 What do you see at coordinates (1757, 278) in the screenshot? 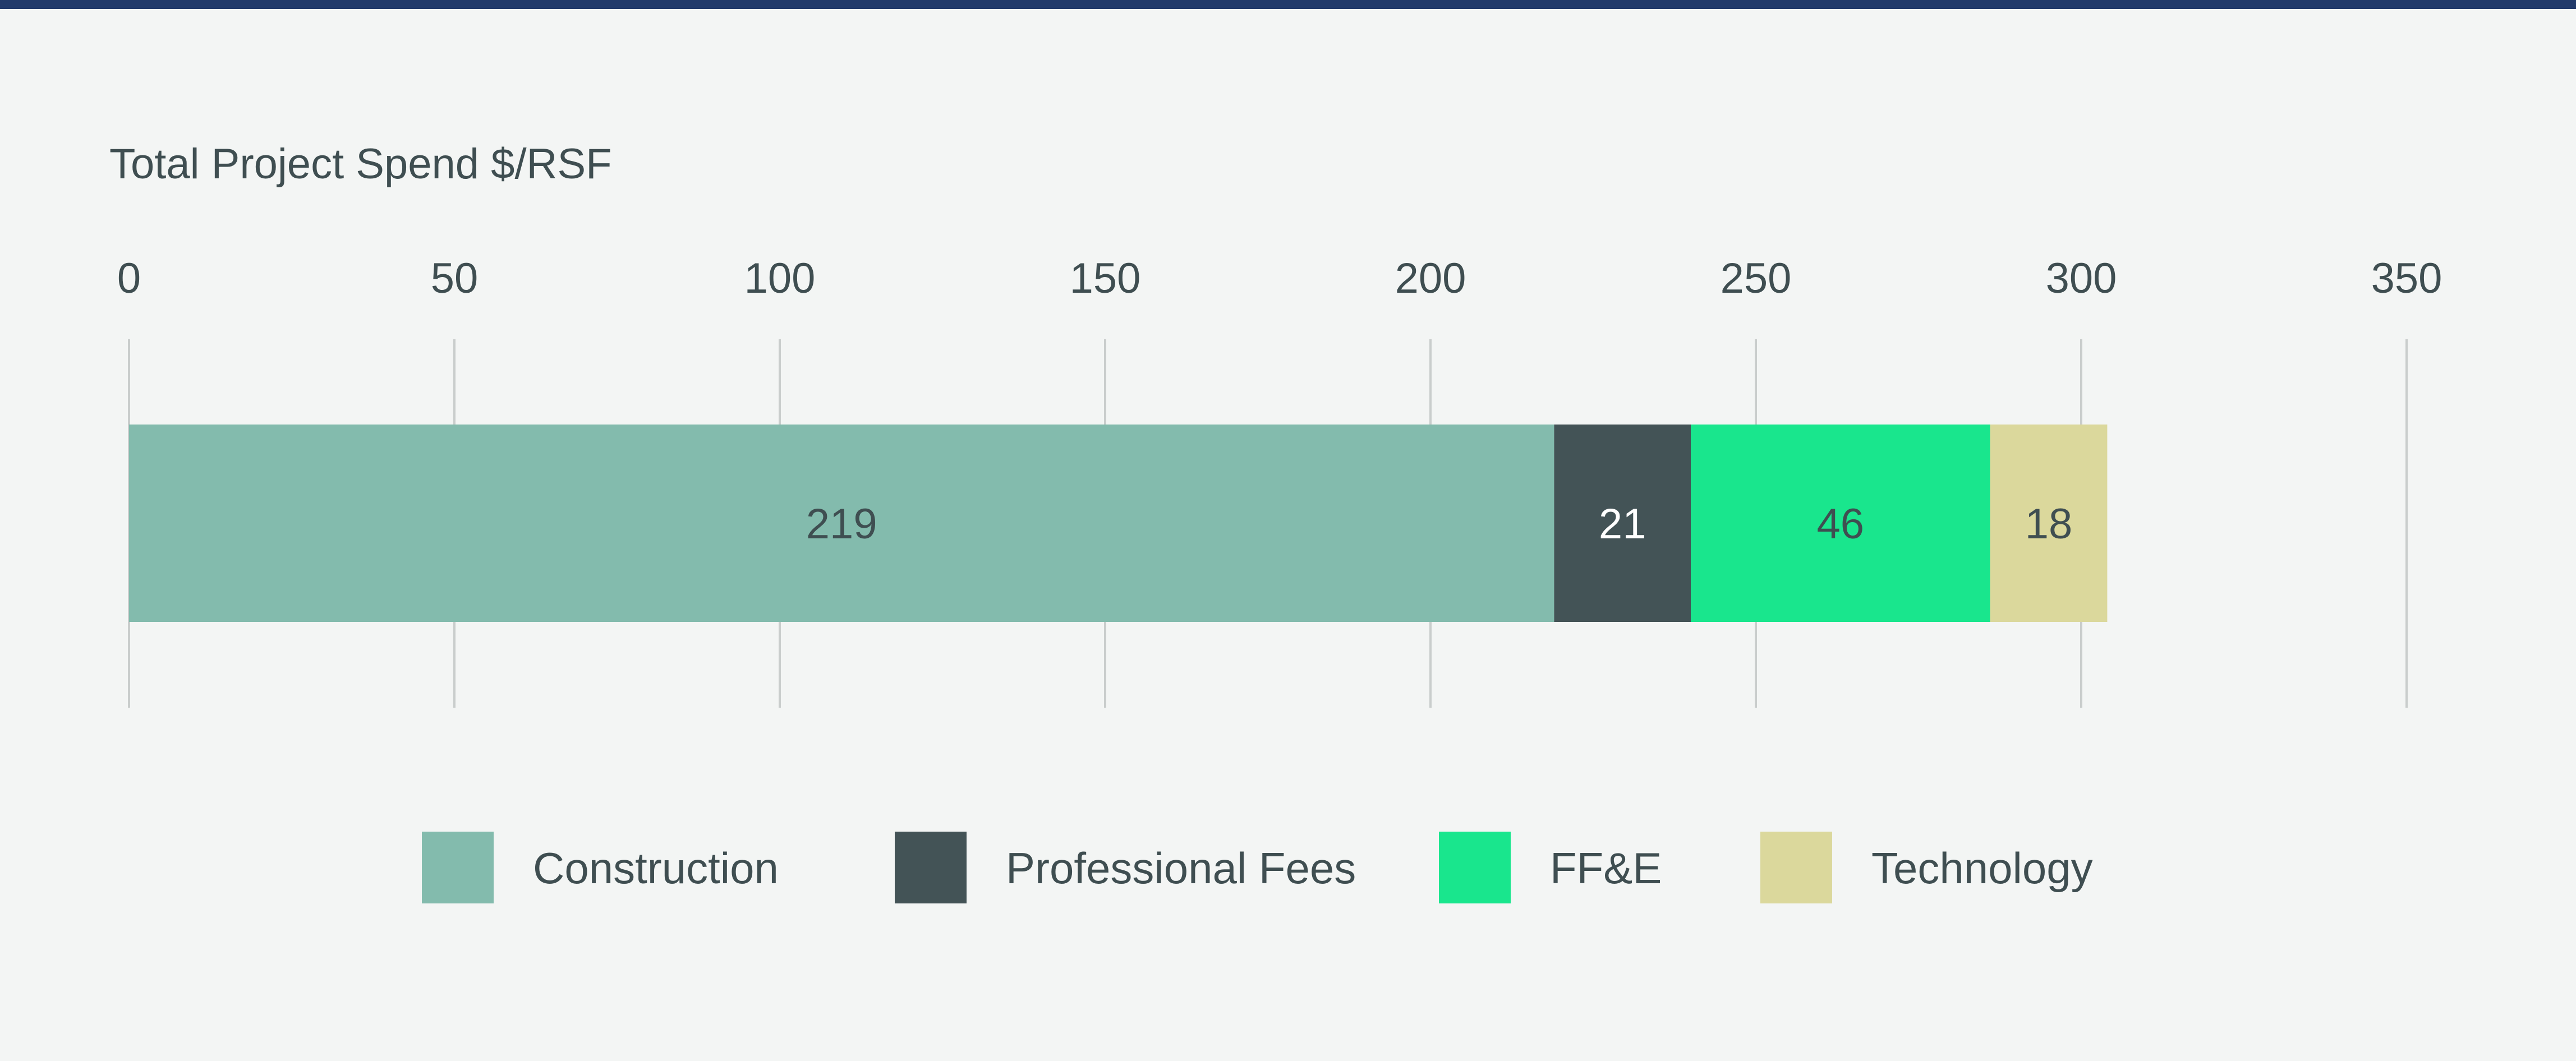
I see `x-tick-label: 250` at bounding box center [1757, 278].